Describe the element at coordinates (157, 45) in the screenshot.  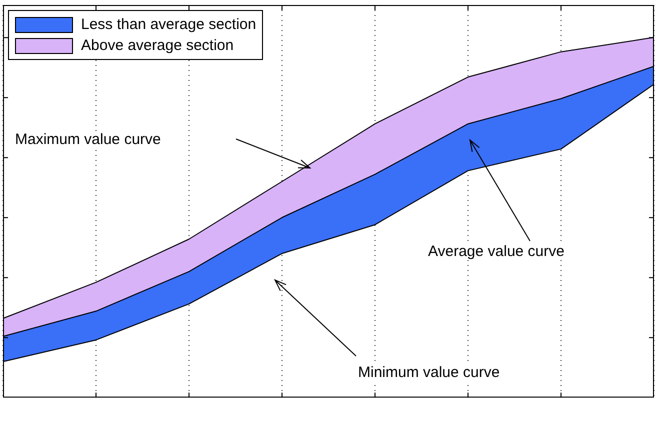
I see `legend-label: Above average section` at that location.